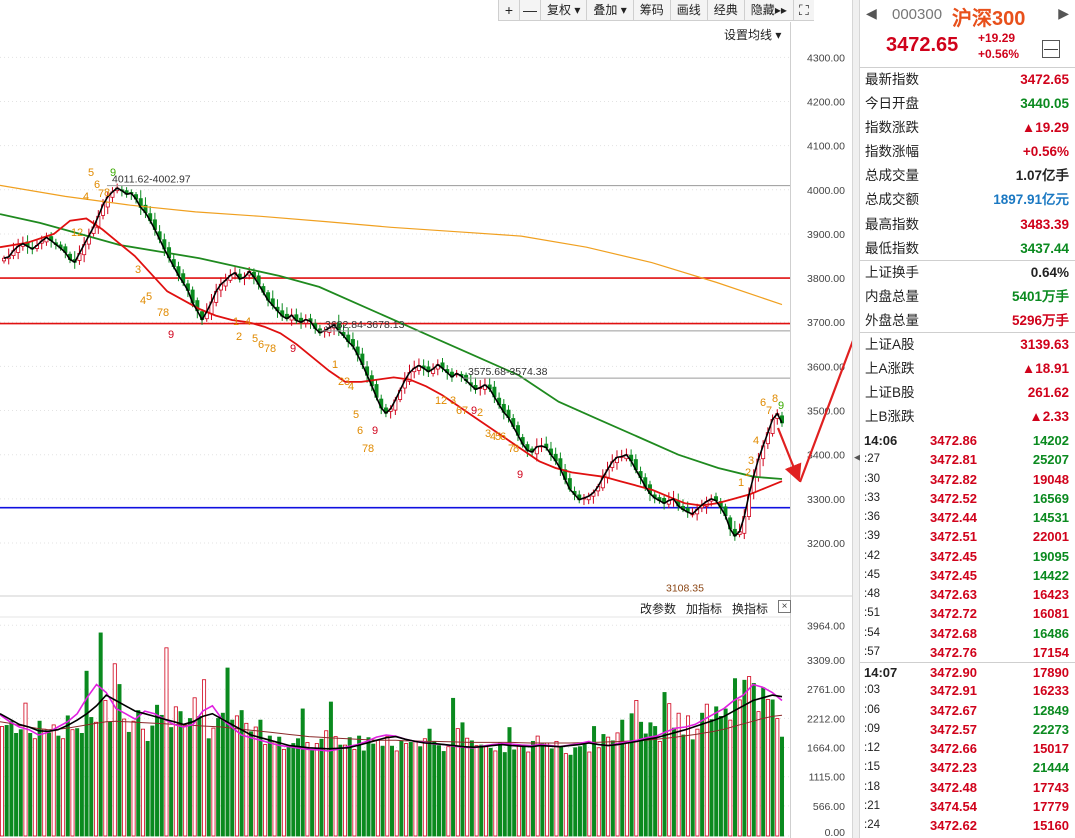 This screenshot has height=838, width=1075. I want to click on edit-params-button: 改参数, so click(658, 609).